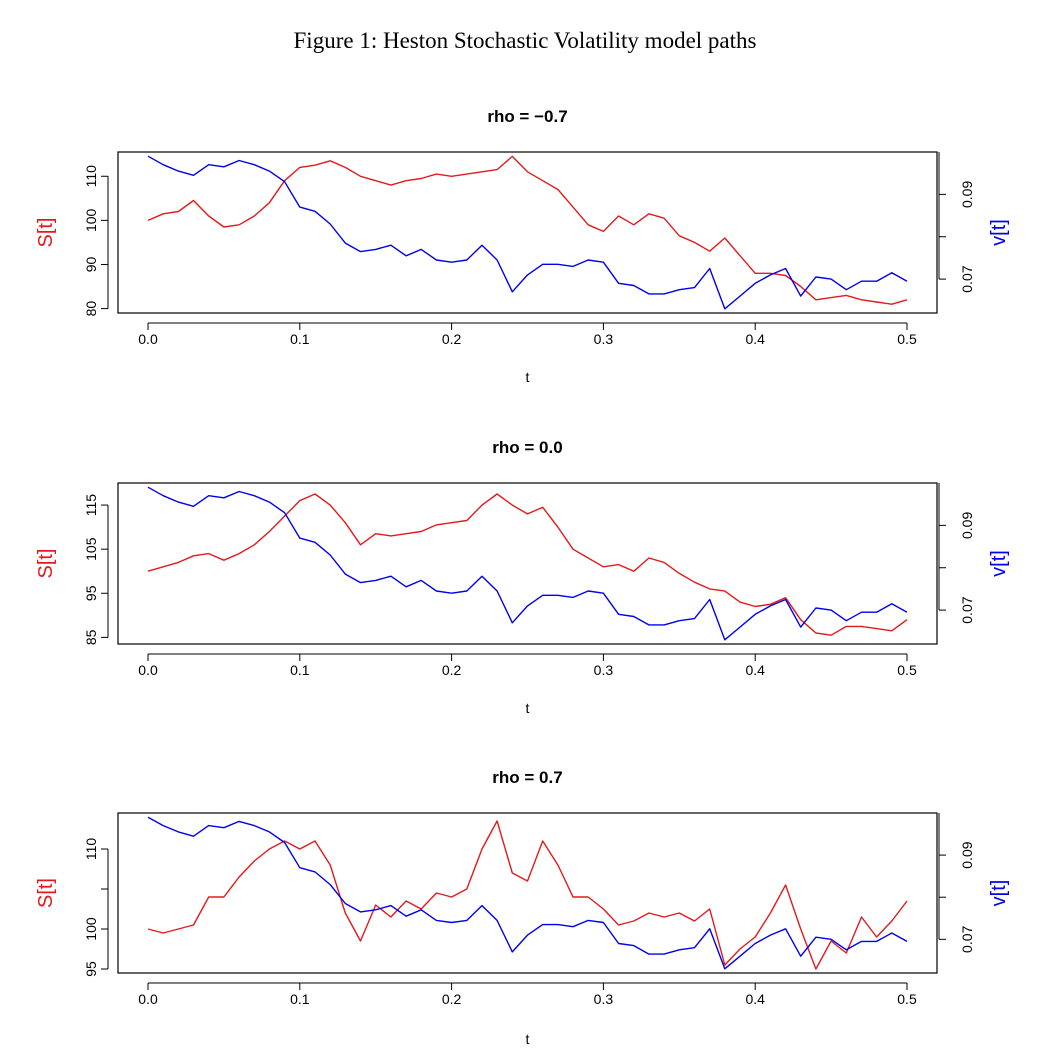  Describe the element at coordinates (91, 637) in the screenshot. I see `y-tick-label-left: 85` at that location.